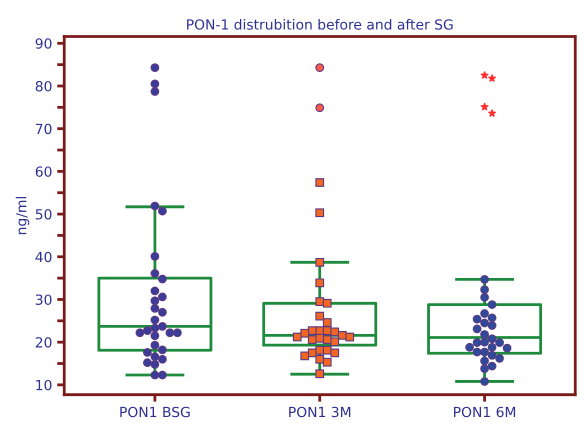 The width and height of the screenshot is (584, 429). Describe the element at coordinates (44, 214) in the screenshot. I see `y-tick-label: 50` at that location.